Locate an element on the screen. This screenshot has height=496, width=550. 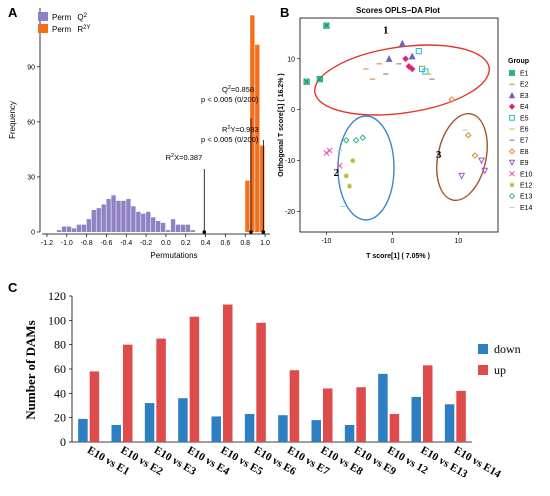
y-tick-label: -10 is located at coordinates (290, 161).